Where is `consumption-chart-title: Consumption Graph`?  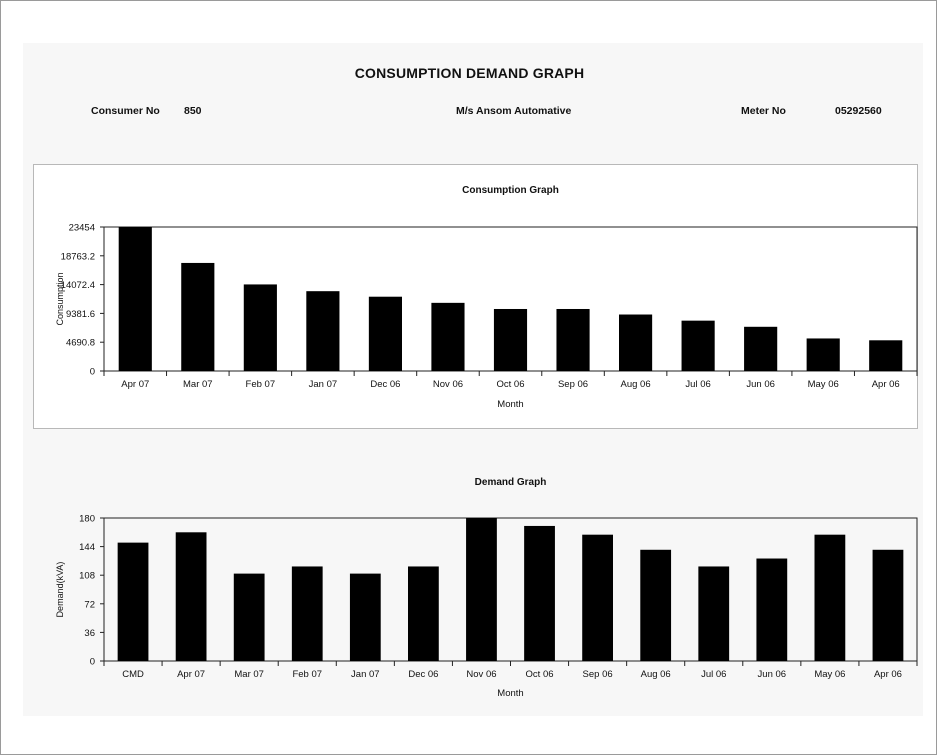 consumption-chart-title: Consumption Graph is located at coordinates (510, 190).